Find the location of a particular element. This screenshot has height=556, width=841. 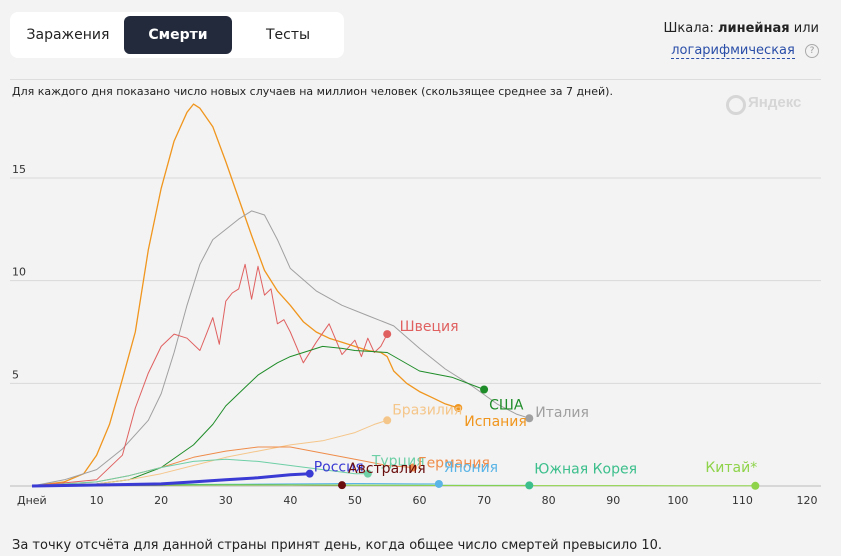

x-tick-label: 110 is located at coordinates (742, 500).